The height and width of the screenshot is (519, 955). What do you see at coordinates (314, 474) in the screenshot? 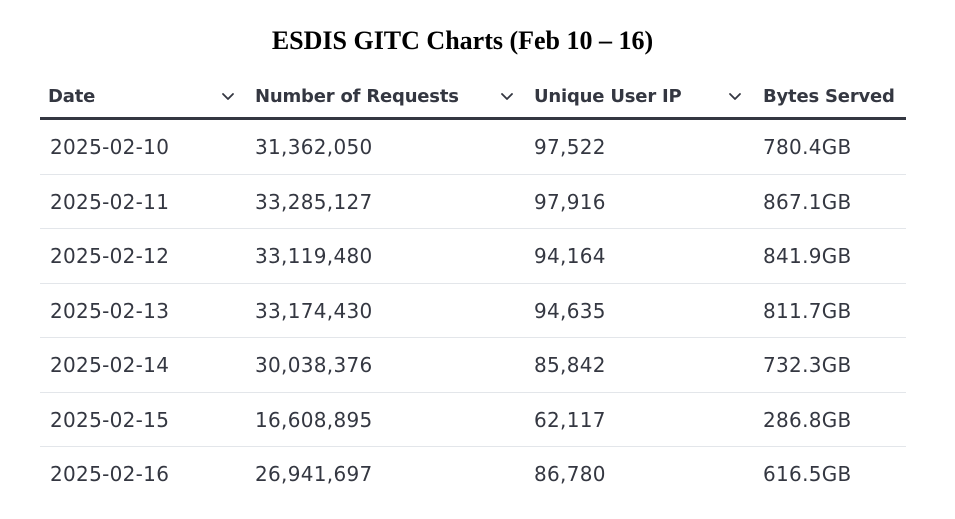
I see `cell-number-of-requests: 26,941,697` at bounding box center [314, 474].